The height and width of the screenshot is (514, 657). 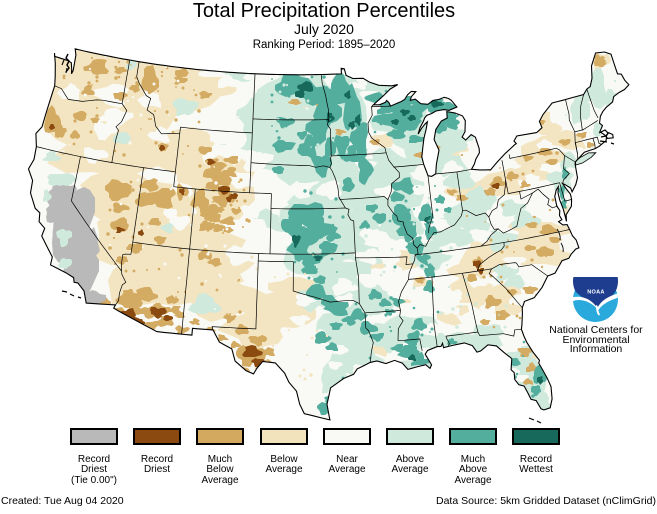 What do you see at coordinates (595, 293) in the screenshot?
I see `svg-text: NOAA` at bounding box center [595, 293].